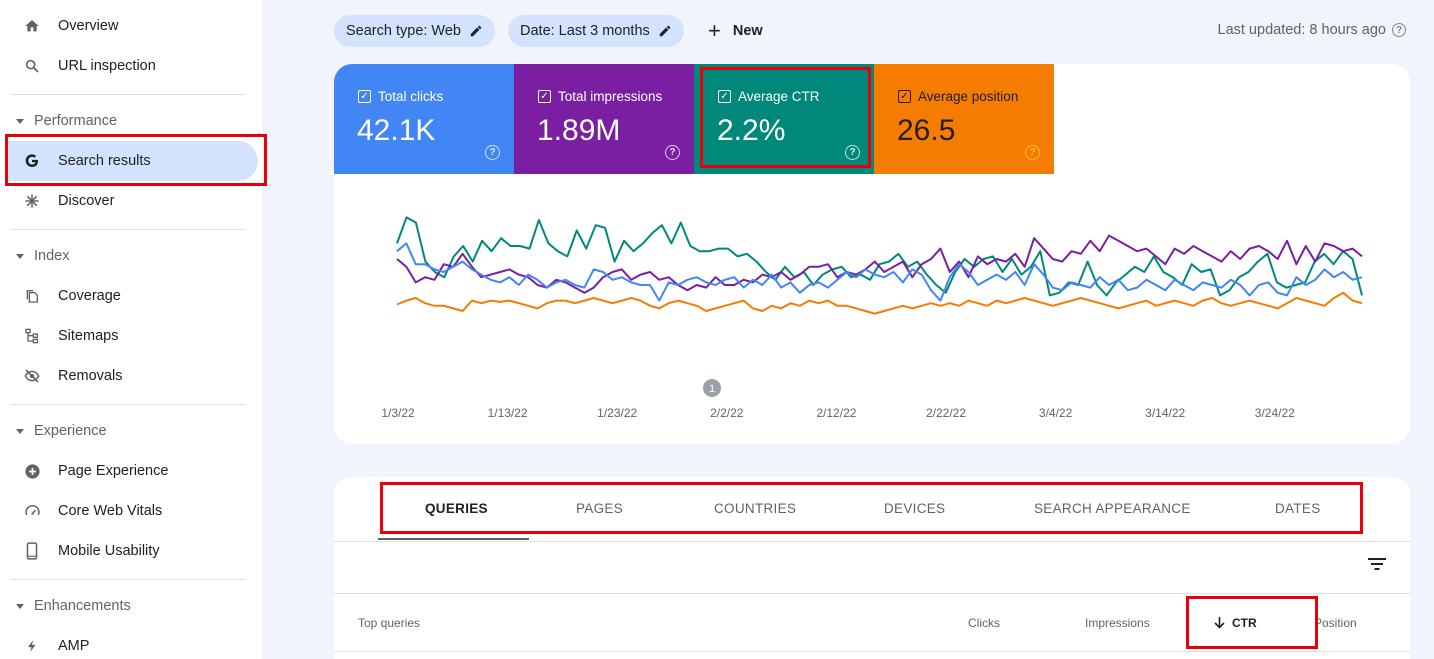 This screenshot has height=659, width=1434. Describe the element at coordinates (712, 388) in the screenshot. I see `annotation-marker: 1` at that location.